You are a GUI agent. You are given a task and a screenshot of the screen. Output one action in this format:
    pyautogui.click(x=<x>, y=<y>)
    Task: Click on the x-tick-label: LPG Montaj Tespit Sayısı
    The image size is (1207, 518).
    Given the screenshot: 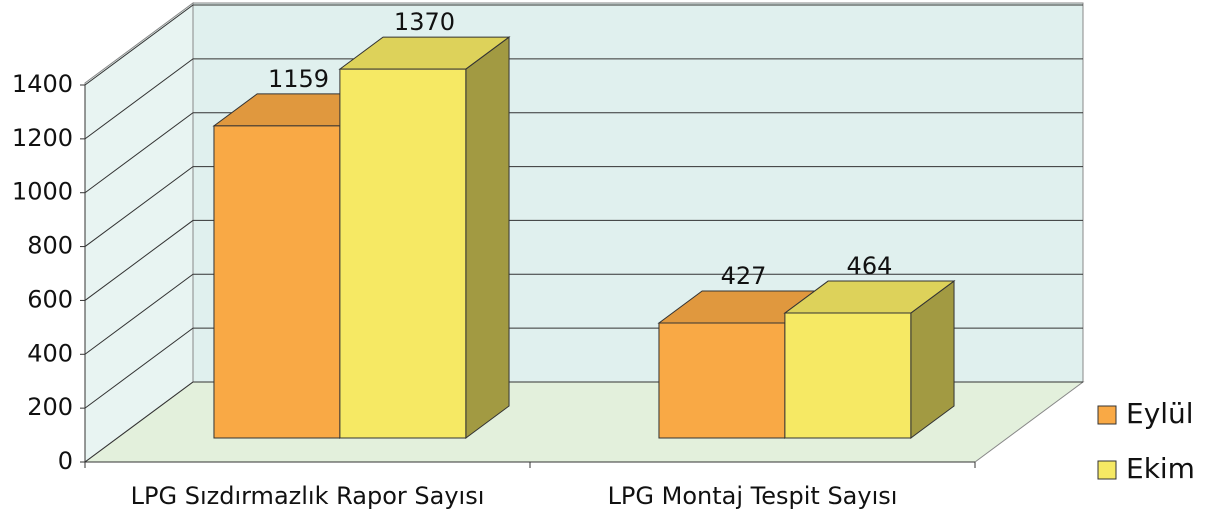 What is the action you would take?
    pyautogui.click(x=753, y=496)
    